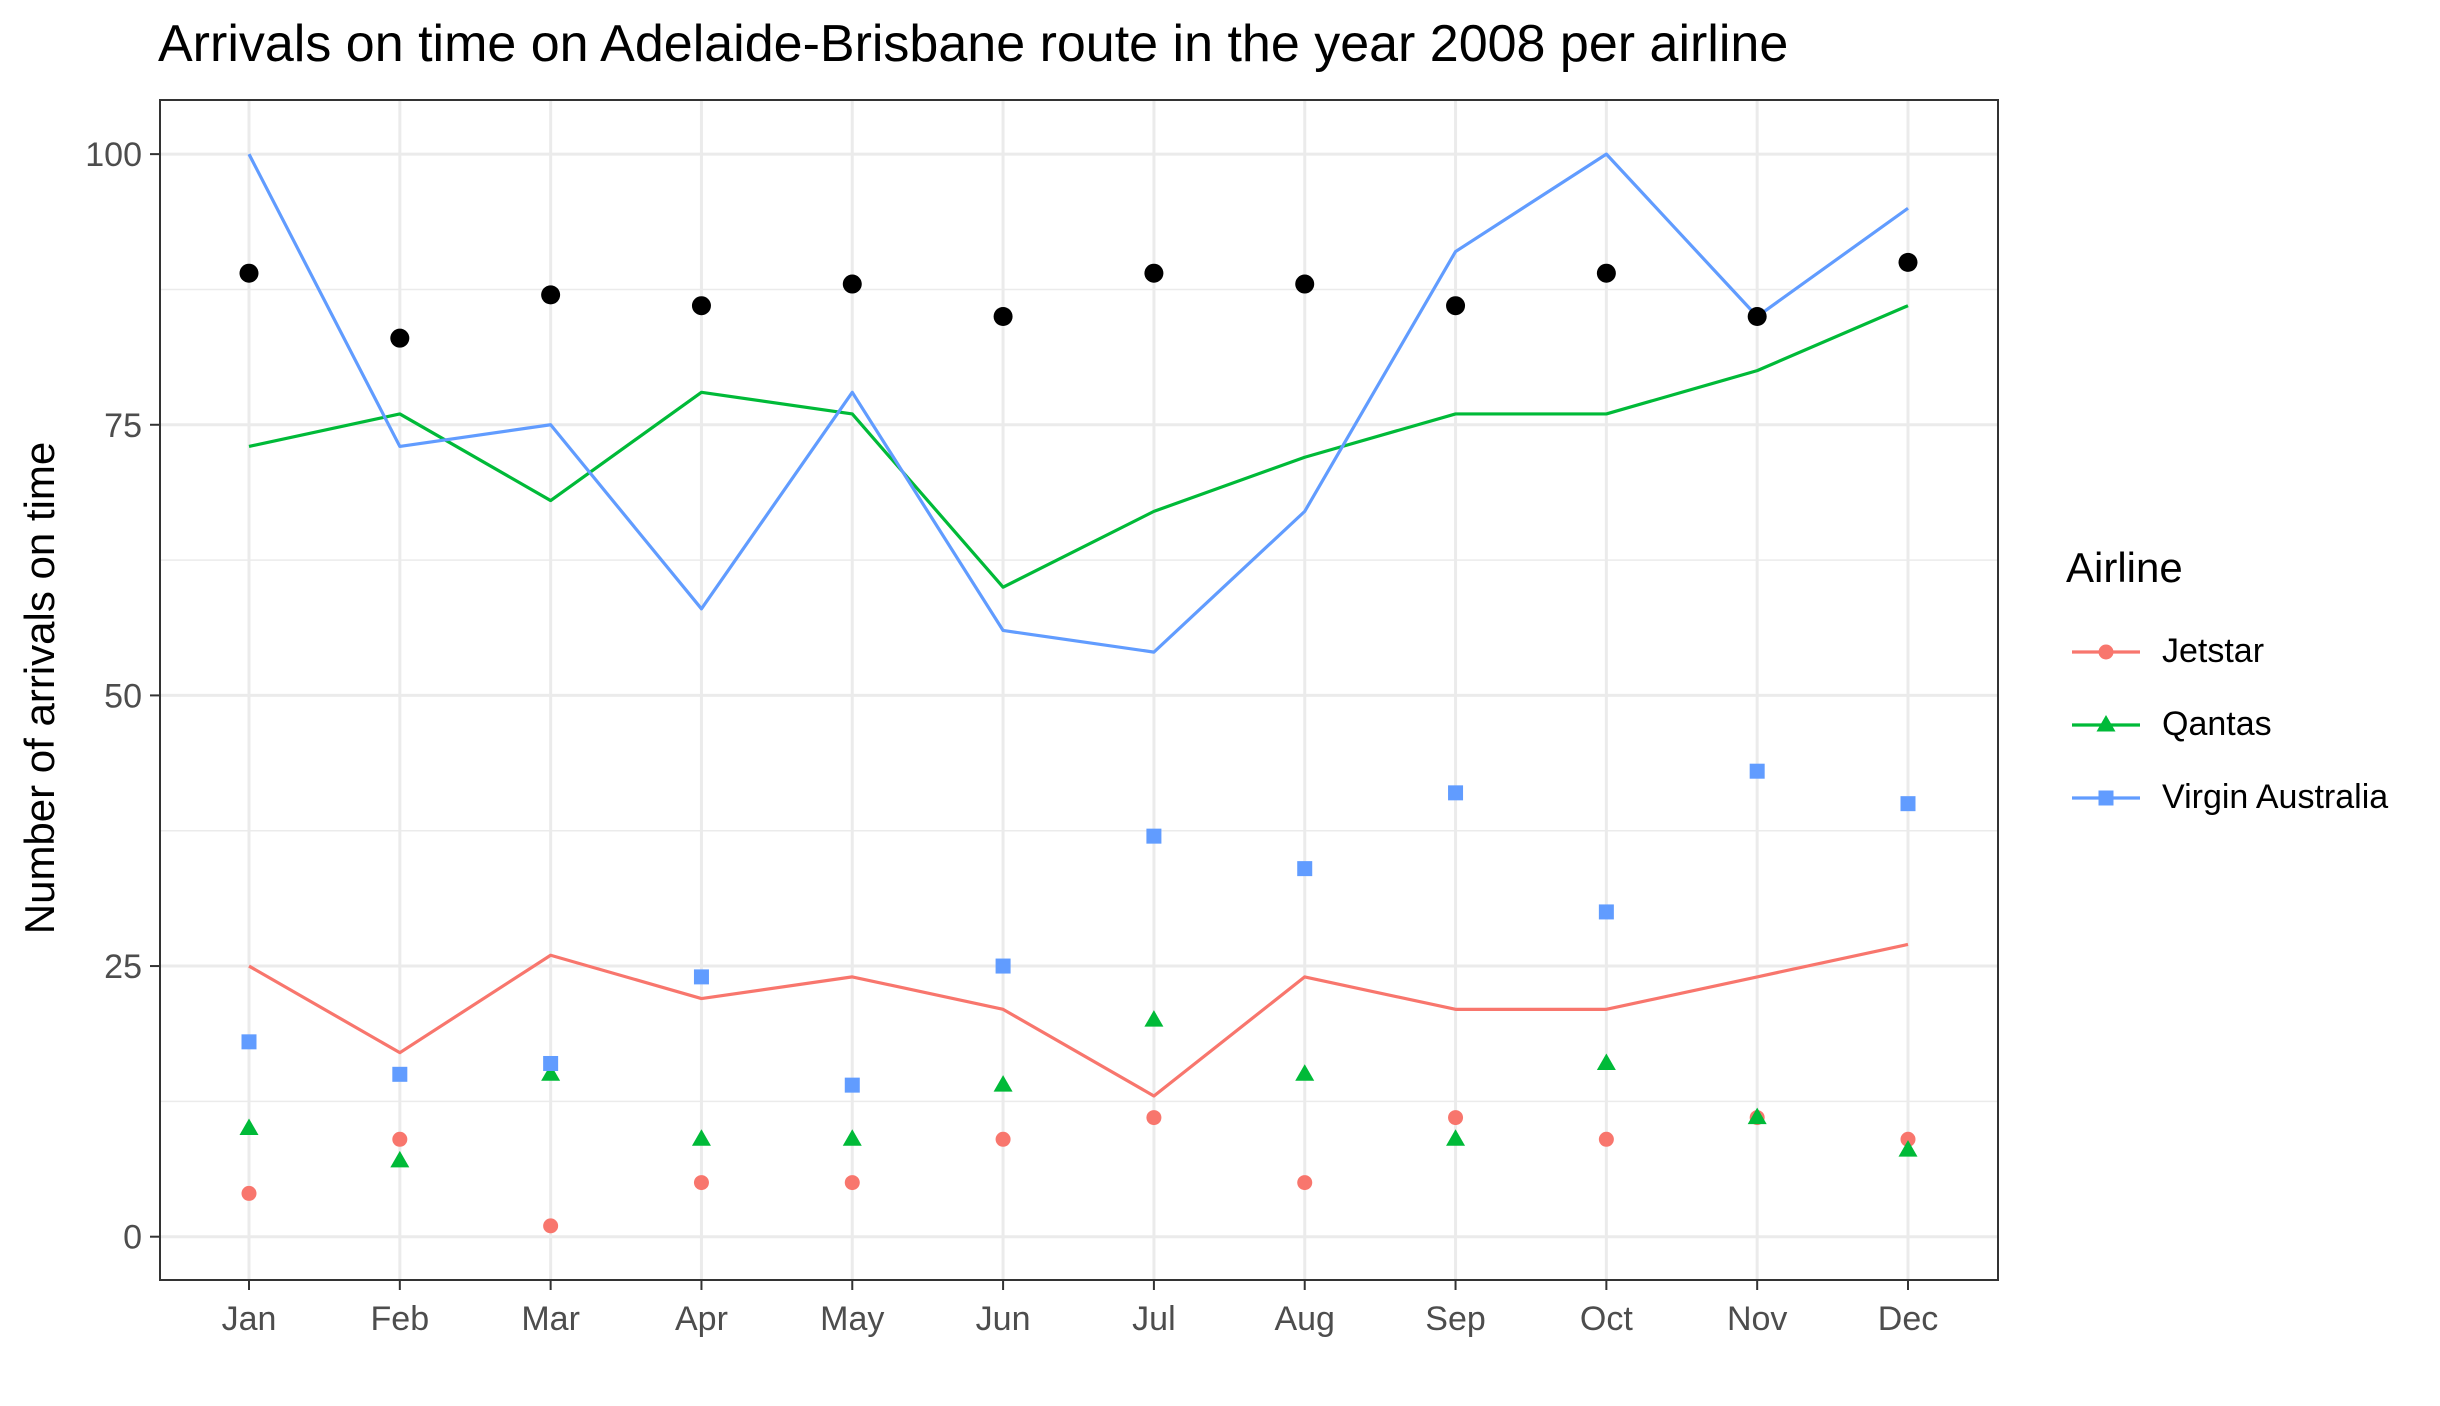  What do you see at coordinates (400, 1319) in the screenshot?
I see `x-tick-label: Feb` at bounding box center [400, 1319].